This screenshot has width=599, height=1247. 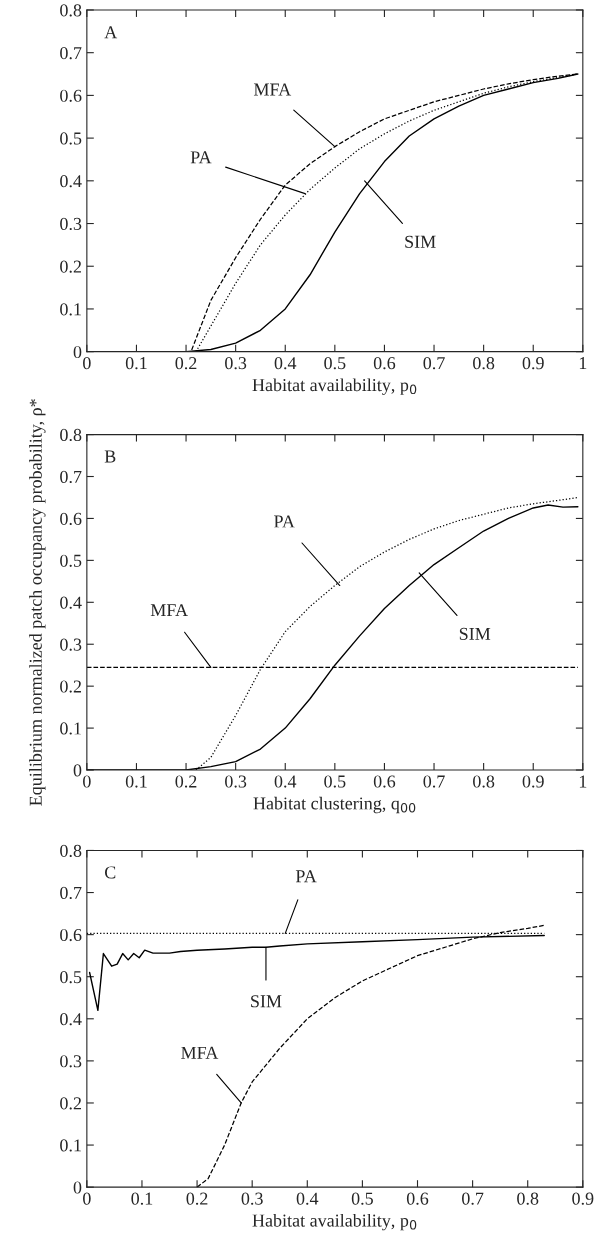 I want to click on x-axis-title: Habitat clustering, q$_{00}$, so click(x=334, y=805).